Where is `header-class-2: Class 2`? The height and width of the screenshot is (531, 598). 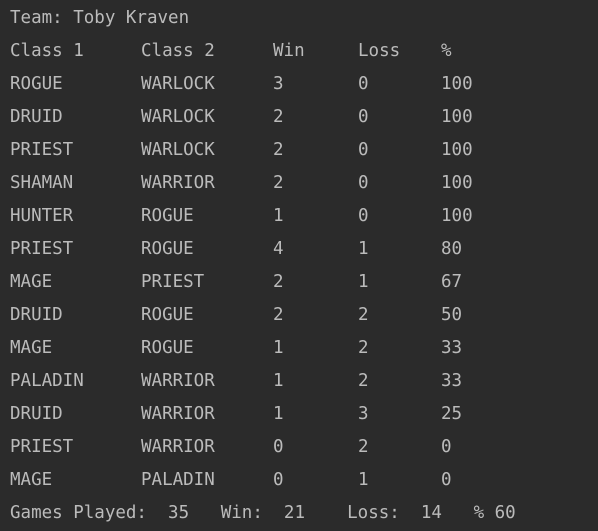 header-class-2: Class 2 is located at coordinates (178, 51).